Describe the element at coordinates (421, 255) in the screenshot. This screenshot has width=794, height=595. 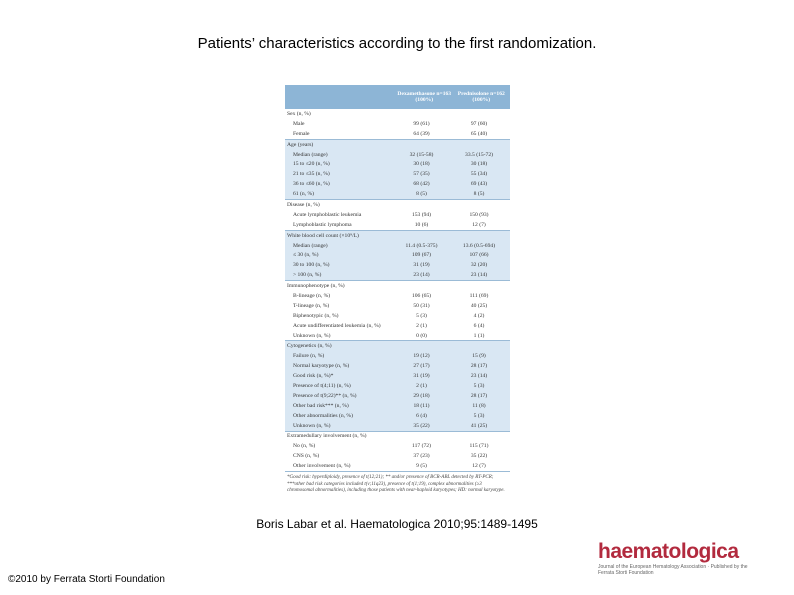
I see `cell: 109 (67)` at that location.